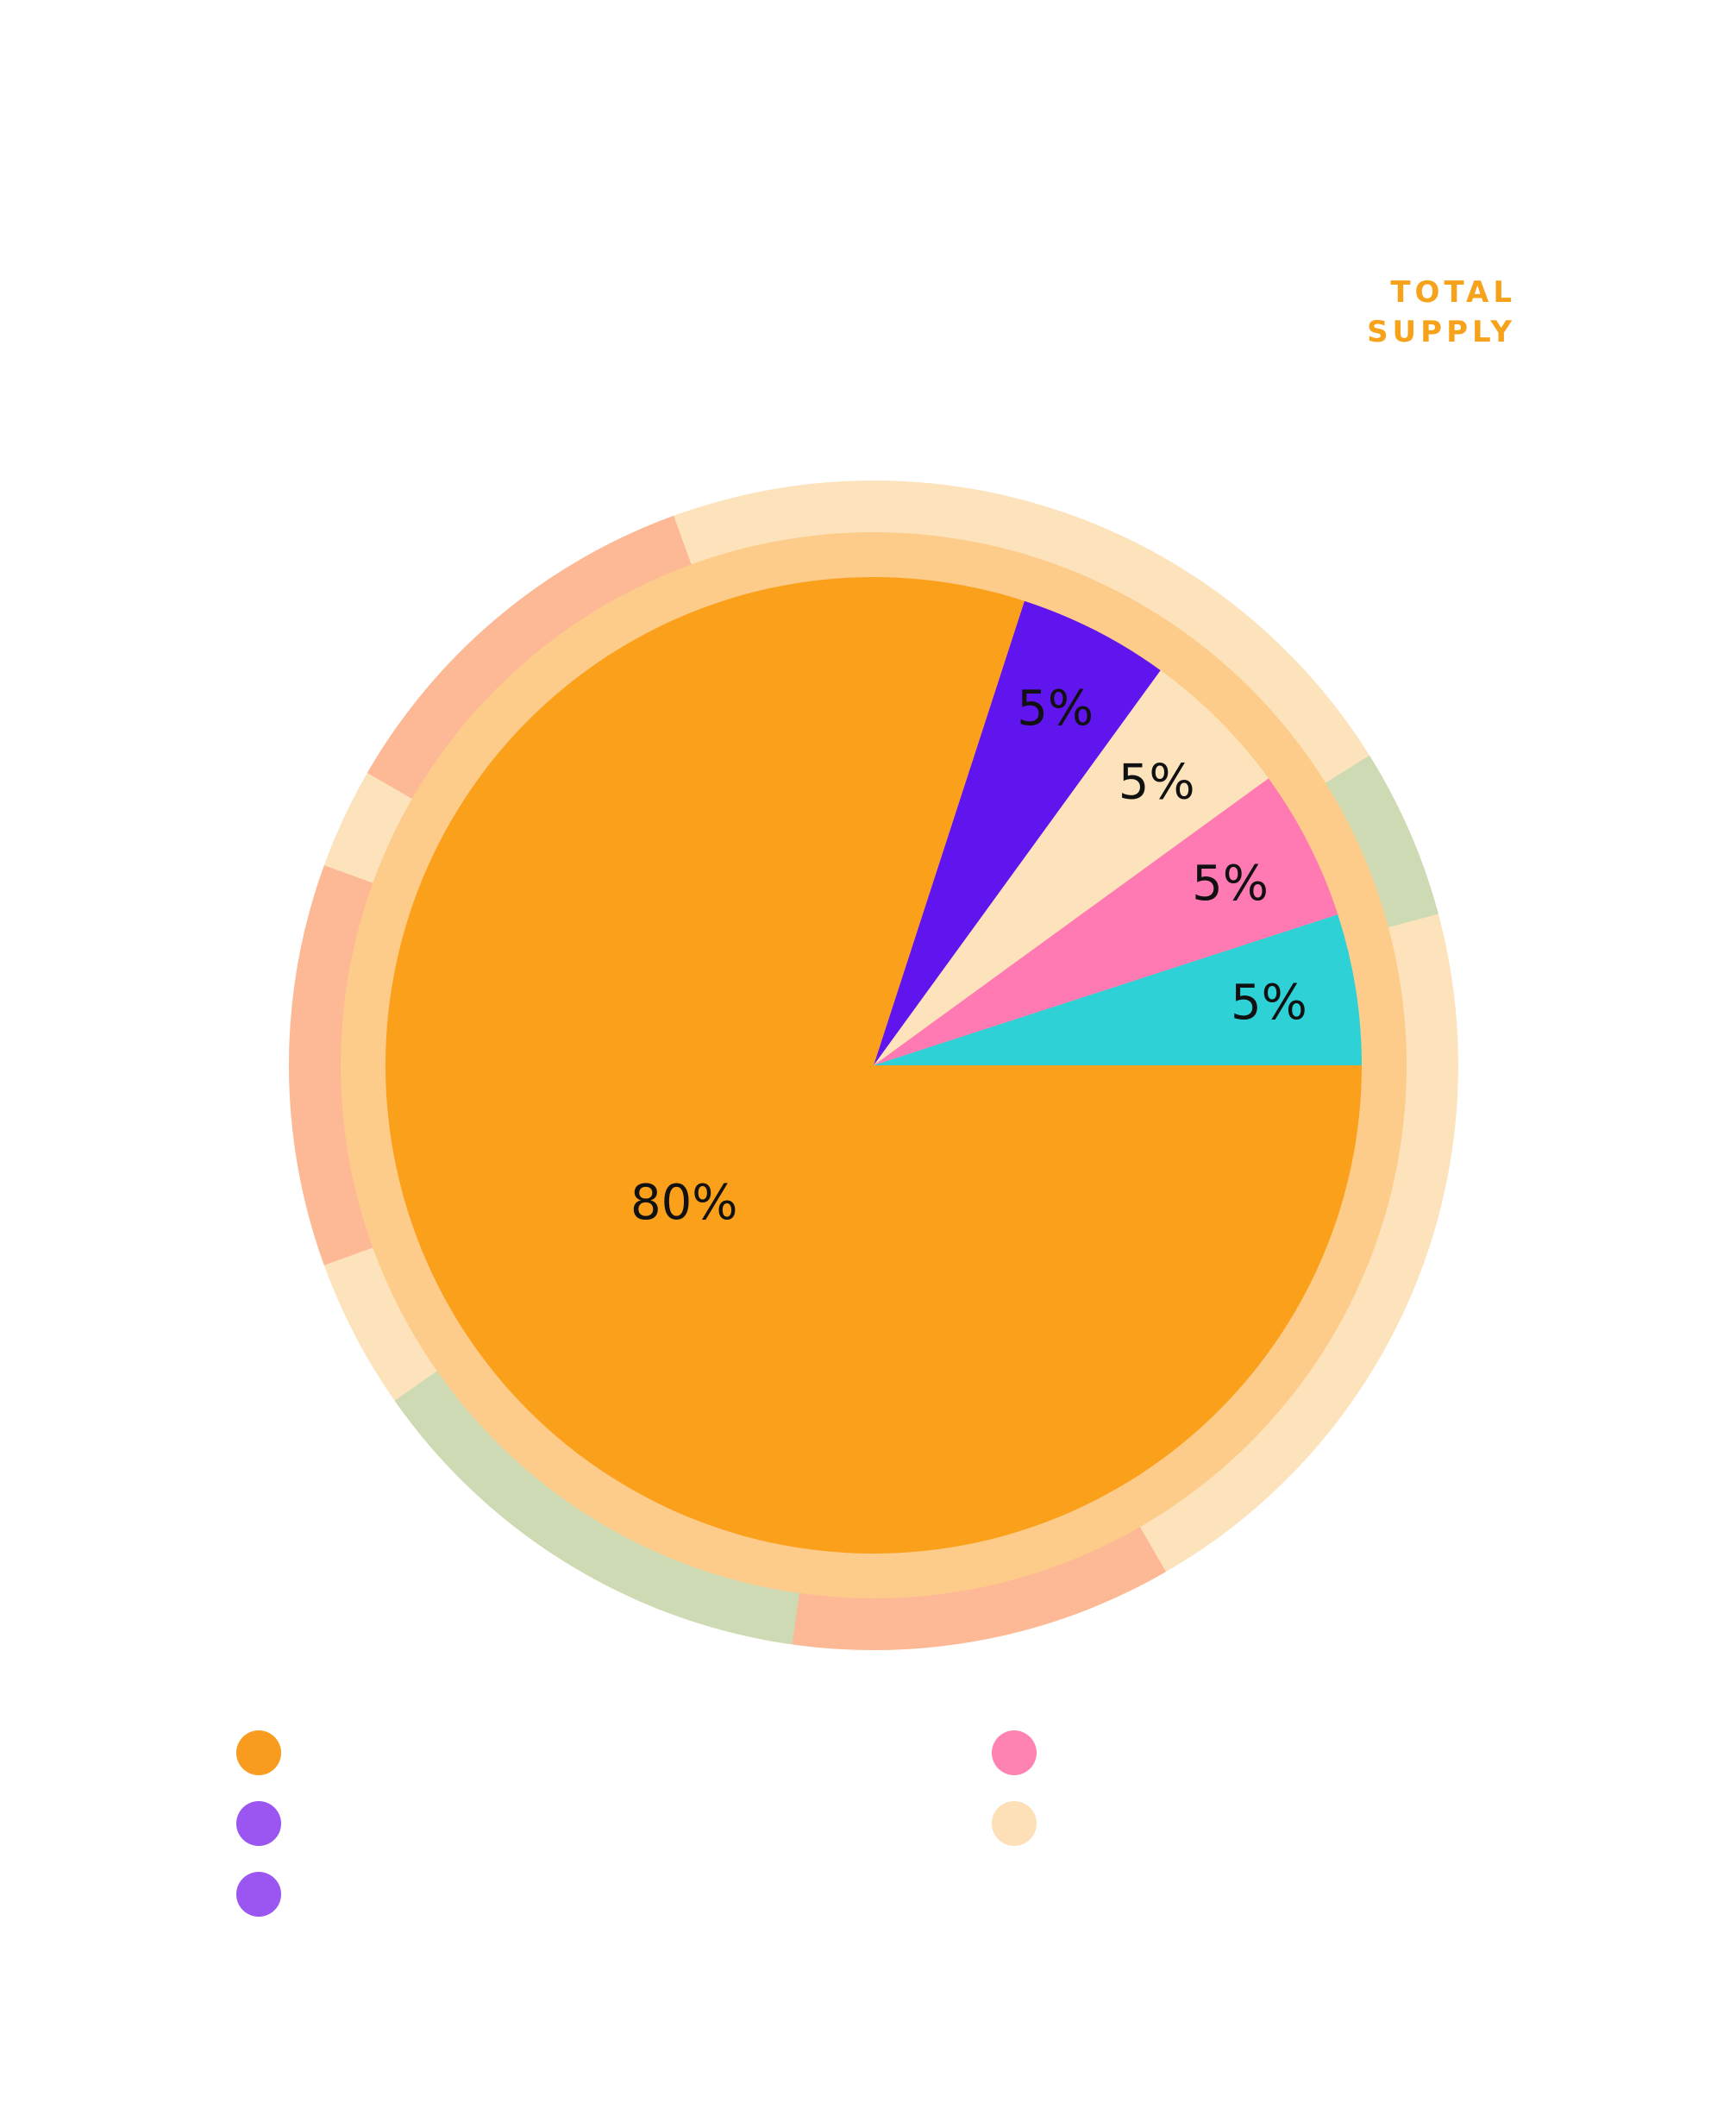 The image size is (1736, 2122). What do you see at coordinates (1375, 843) in the screenshot?
I see `ring-green-right` at bounding box center [1375, 843].